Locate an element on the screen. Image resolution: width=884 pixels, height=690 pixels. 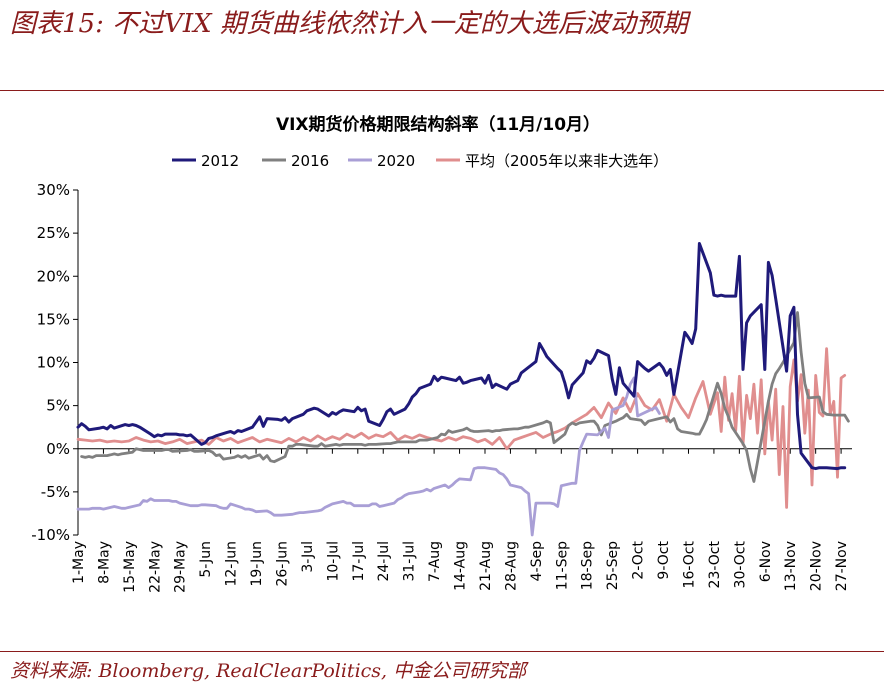
x-tick-label: 14-Aug is located at coordinates (461, 566).